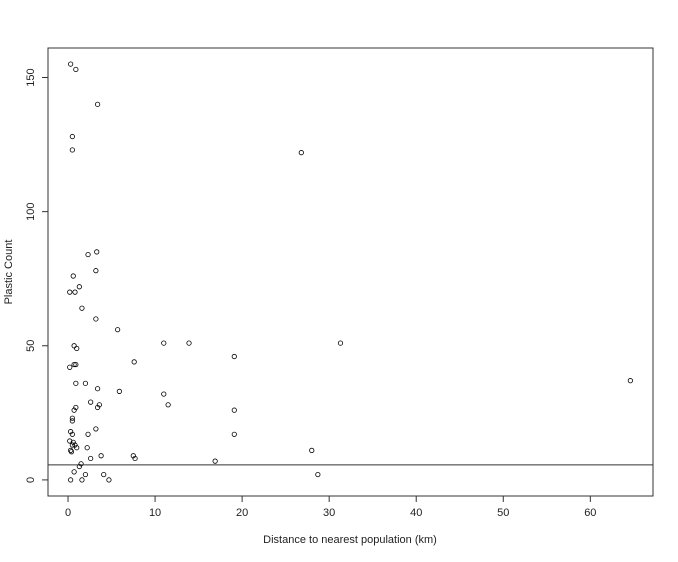 This screenshot has width=678, height=562. What do you see at coordinates (155, 513) in the screenshot?
I see `x-tick-label: 10` at bounding box center [155, 513].